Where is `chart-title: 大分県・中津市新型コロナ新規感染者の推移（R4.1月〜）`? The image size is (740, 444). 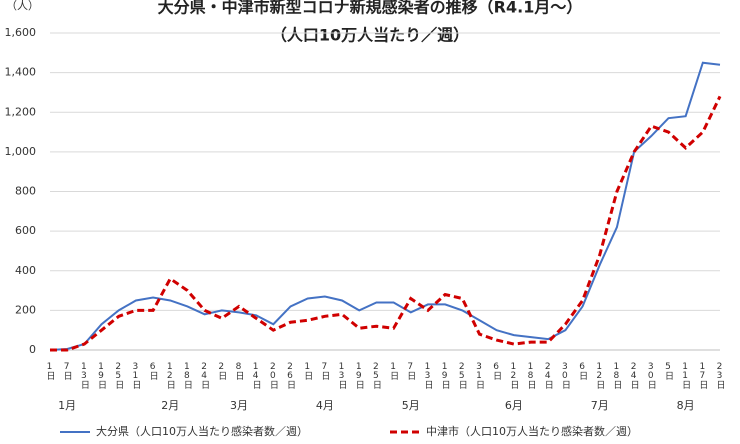
chart-title: 大分県・中津市新型コロナ新規感染者の推移（R4.1月〜） is located at coordinates (370, 8).